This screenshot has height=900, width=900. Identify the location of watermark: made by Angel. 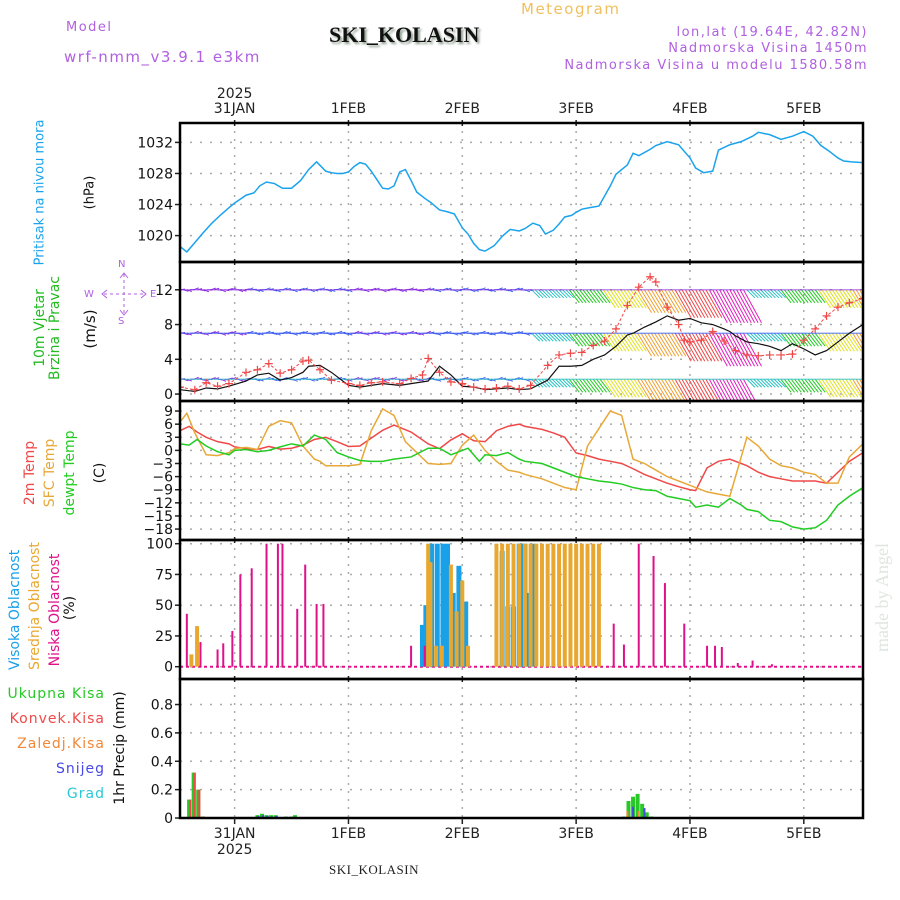
(882, 597).